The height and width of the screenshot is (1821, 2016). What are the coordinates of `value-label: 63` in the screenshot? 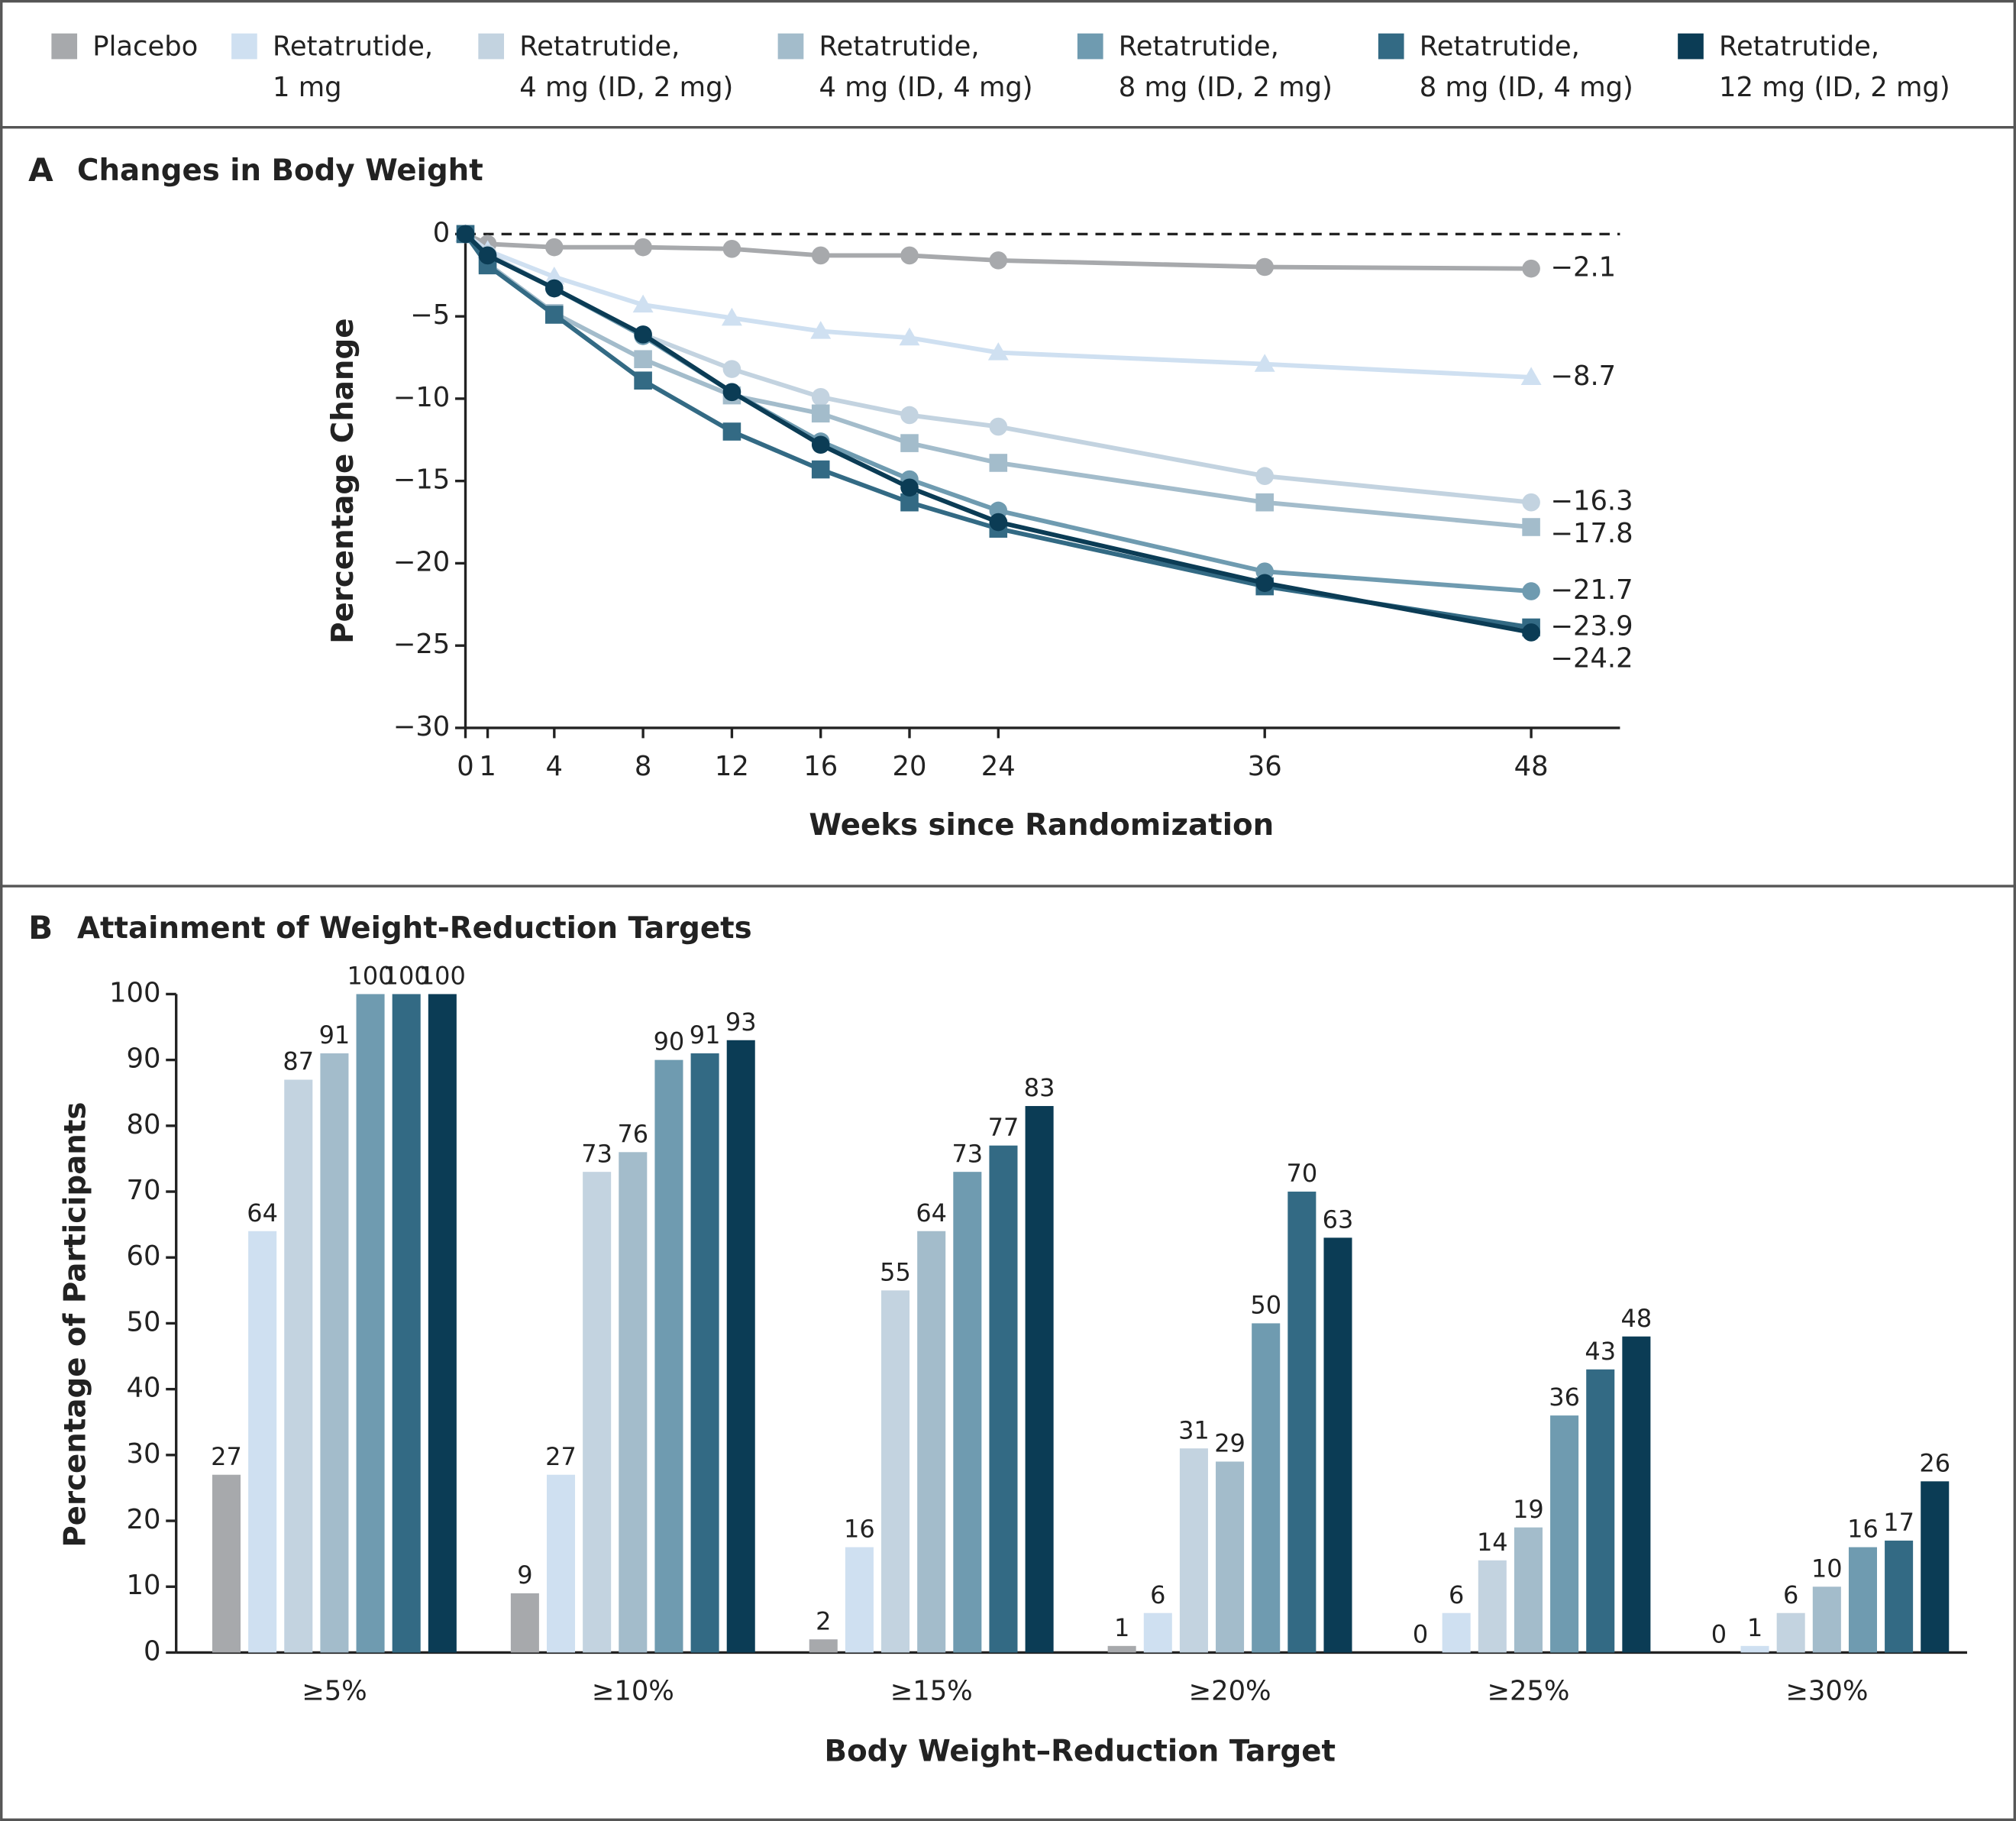 It's located at (1338, 1219).